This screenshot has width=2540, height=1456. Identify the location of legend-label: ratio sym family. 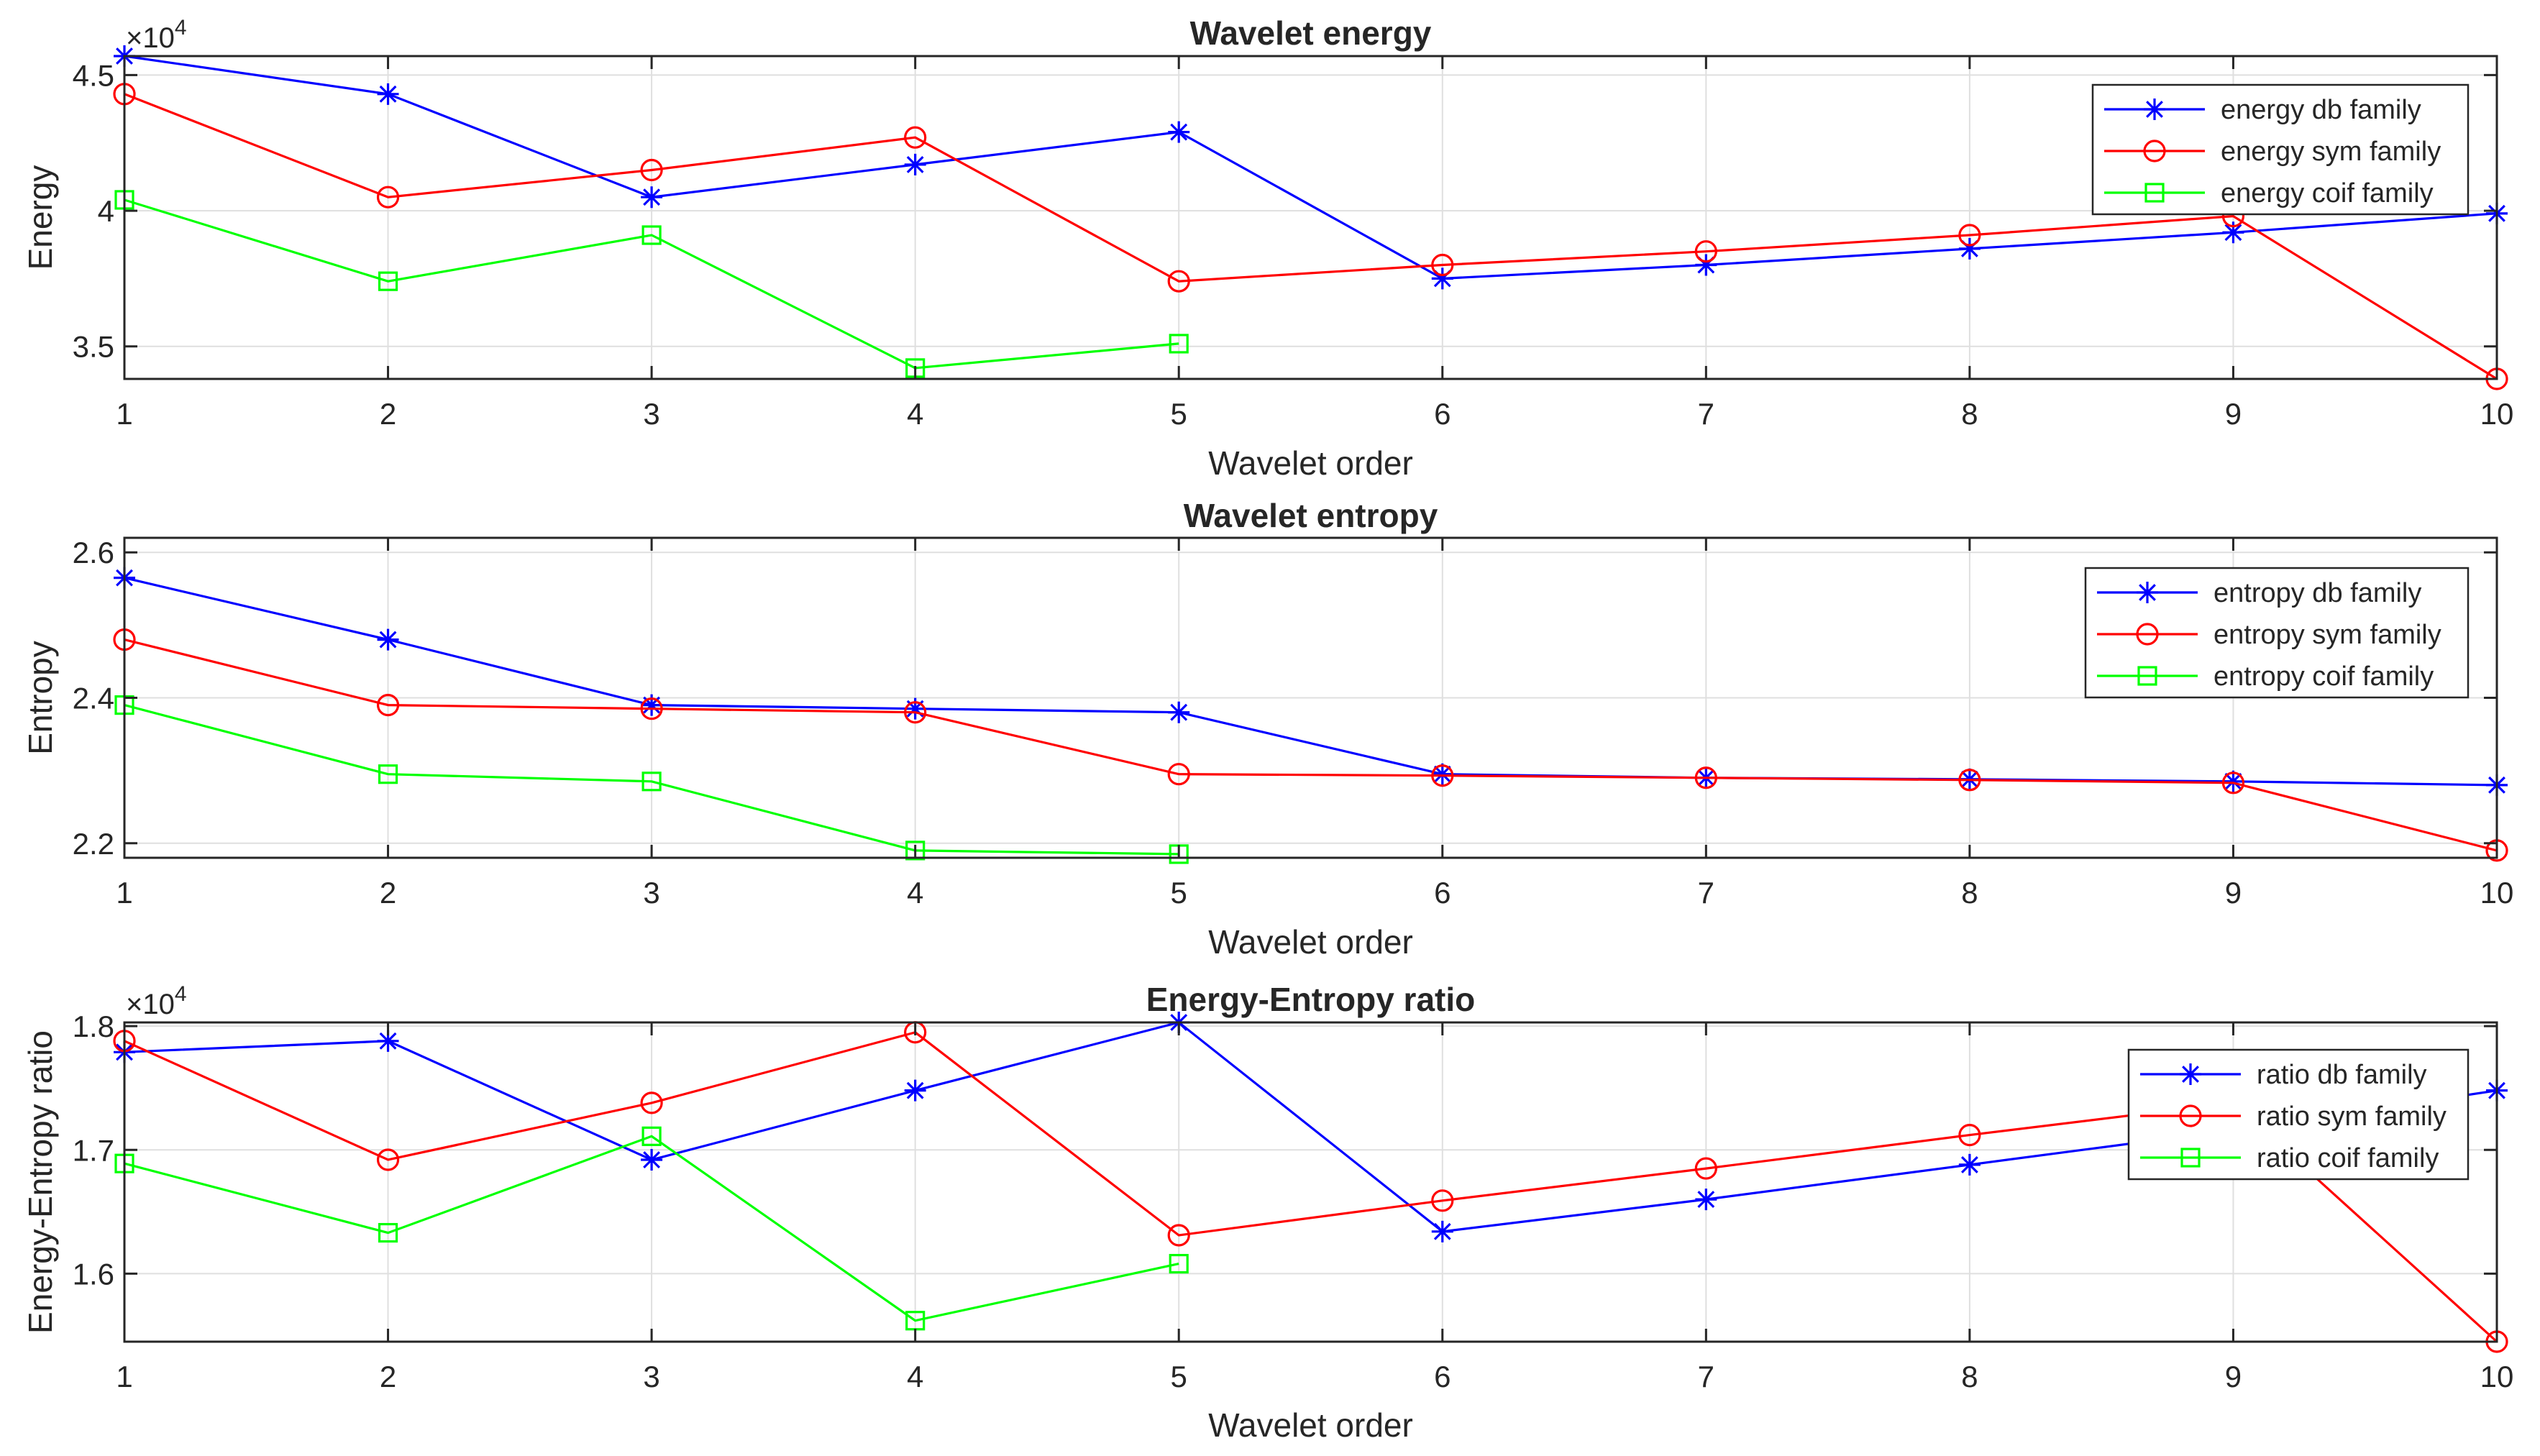
(2352, 1117).